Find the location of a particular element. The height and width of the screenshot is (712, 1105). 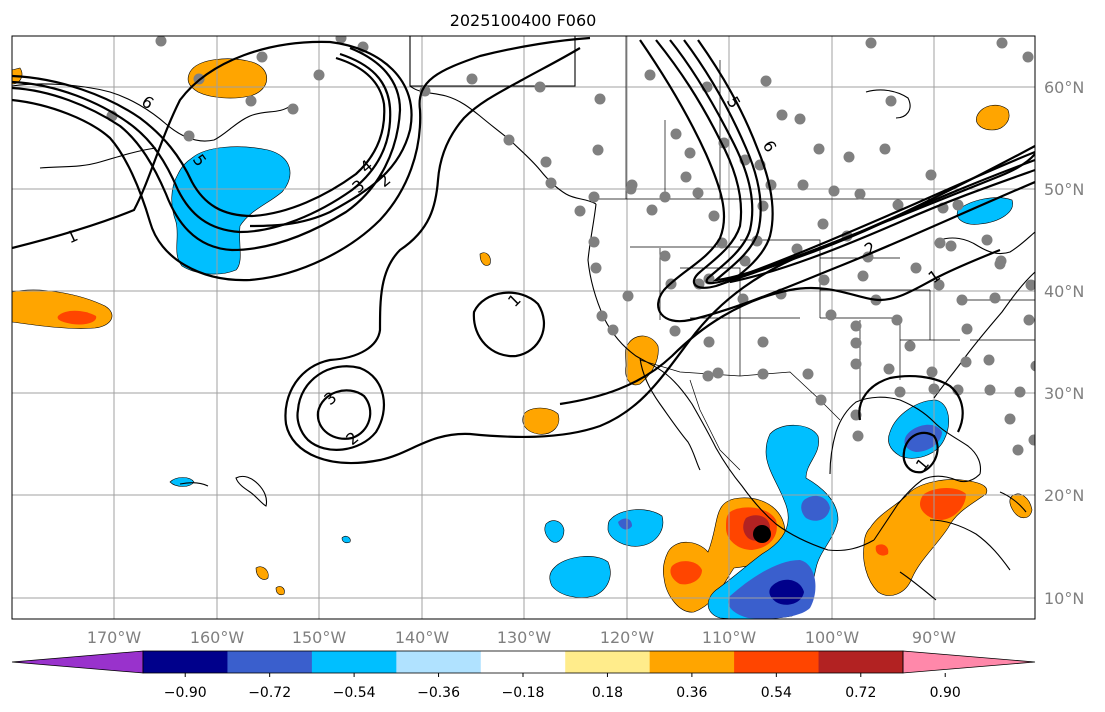

lon-label: 120°W is located at coordinates (627, 637).